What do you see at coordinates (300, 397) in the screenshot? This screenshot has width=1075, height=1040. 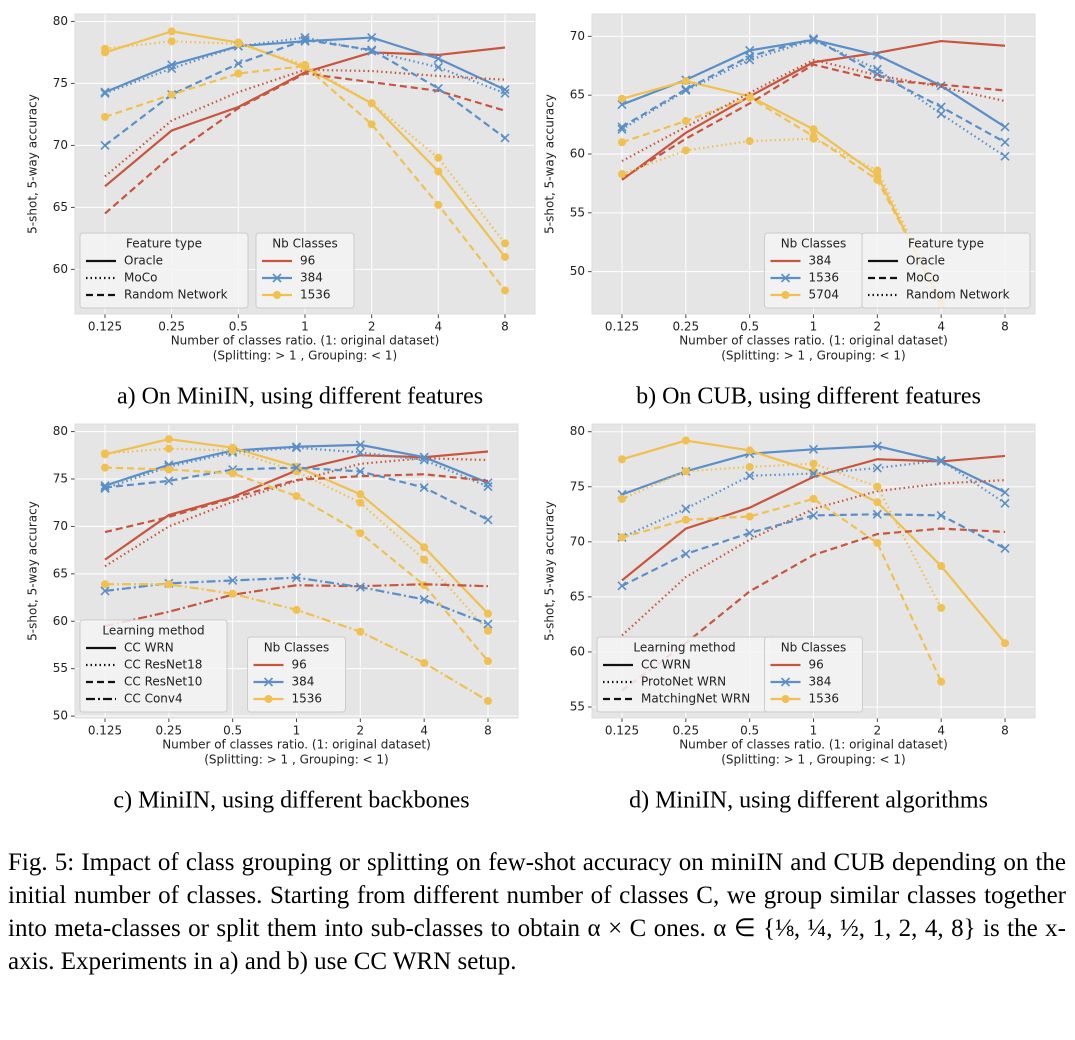 I see `subfigure-caption: a) On MiniIN, using different features` at bounding box center [300, 397].